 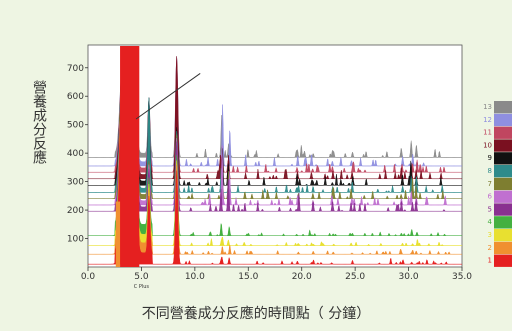 What do you see at coordinates (118, 234) in the screenshot?
I see `solvent-front-orange` at bounding box center [118, 234].